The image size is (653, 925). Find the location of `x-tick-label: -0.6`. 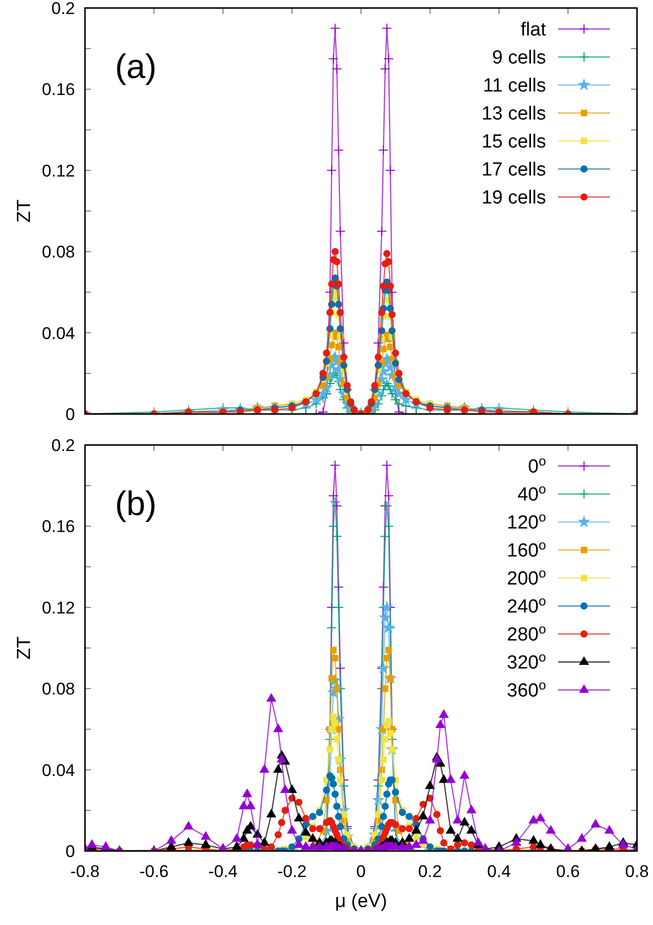

x-tick-label: -0.6 is located at coordinates (154, 871).